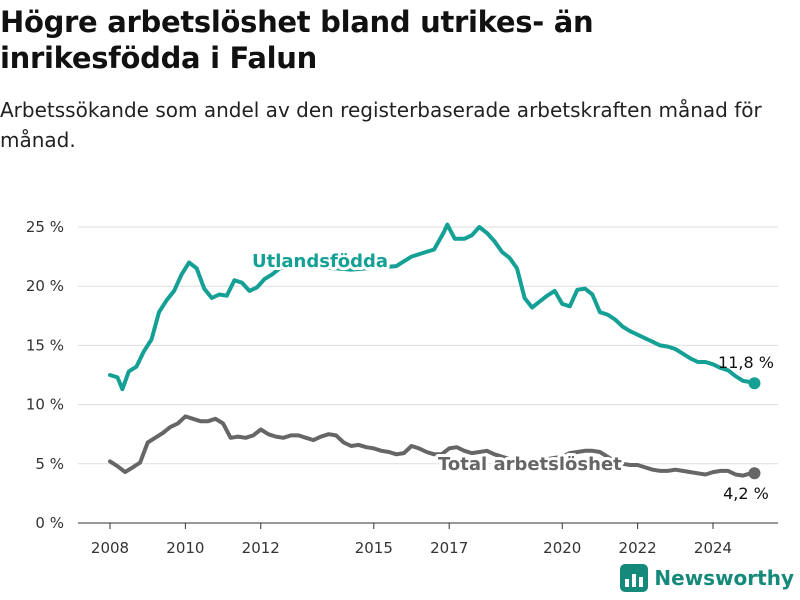  Describe the element at coordinates (638, 548) in the screenshot. I see `x-tick-label-2022: 2022` at that location.